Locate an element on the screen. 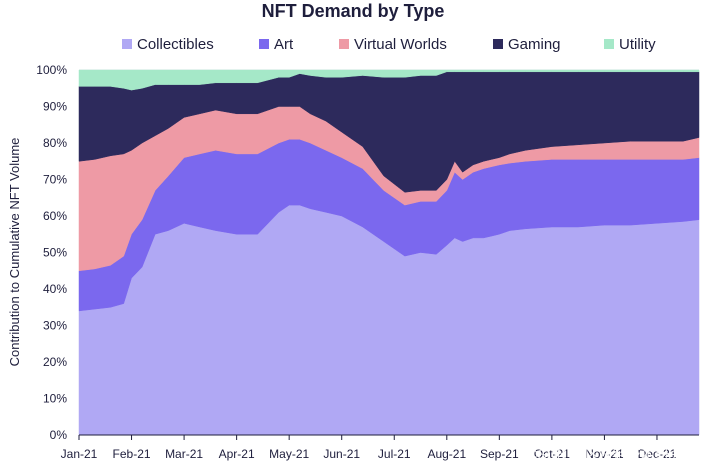 This screenshot has width=714, height=473. legend-label: Gaming is located at coordinates (534, 44).